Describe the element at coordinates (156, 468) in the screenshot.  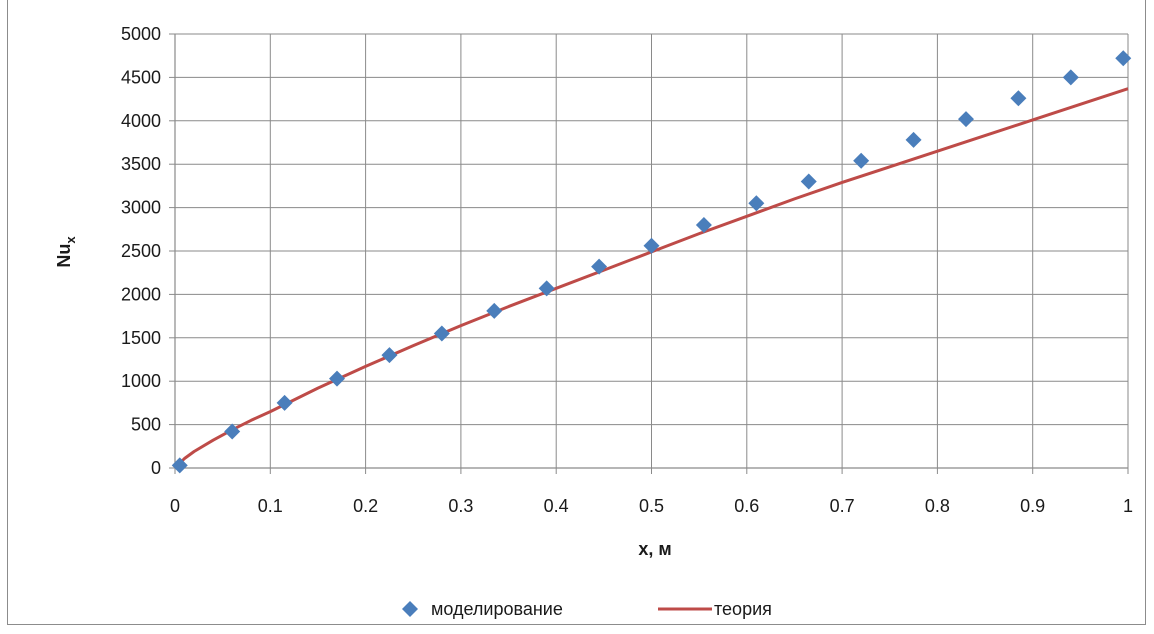
I see `y-tick-label: 0` at that location.